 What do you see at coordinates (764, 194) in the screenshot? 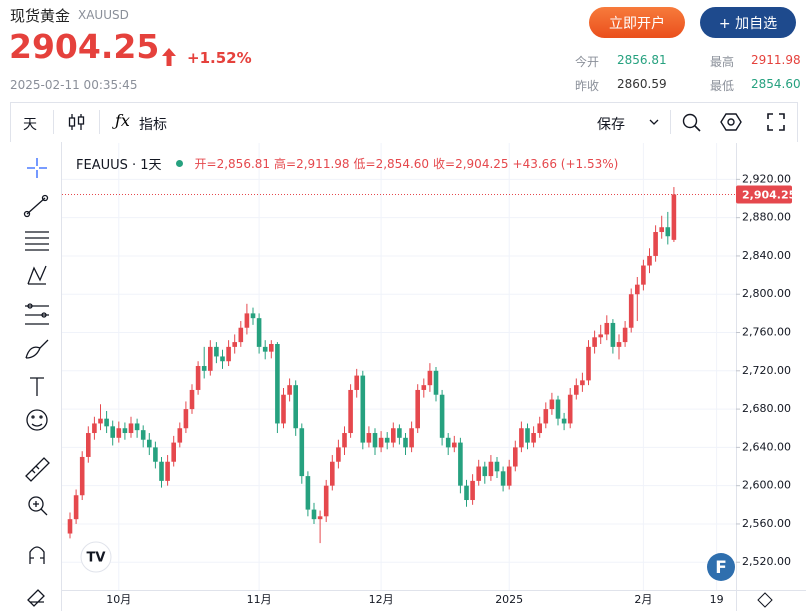
I see `last-price-tag` at bounding box center [764, 194].